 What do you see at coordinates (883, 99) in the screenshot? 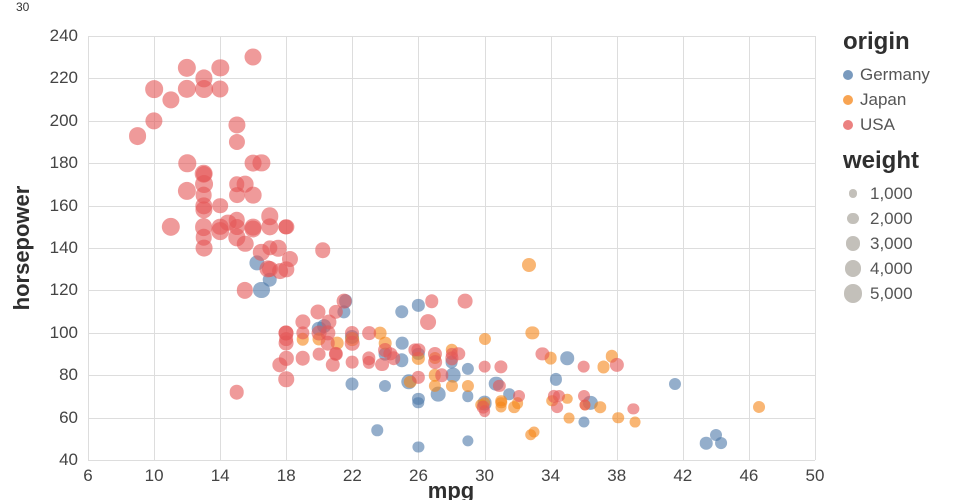
I see `legend-item-label: Japan` at bounding box center [883, 99].